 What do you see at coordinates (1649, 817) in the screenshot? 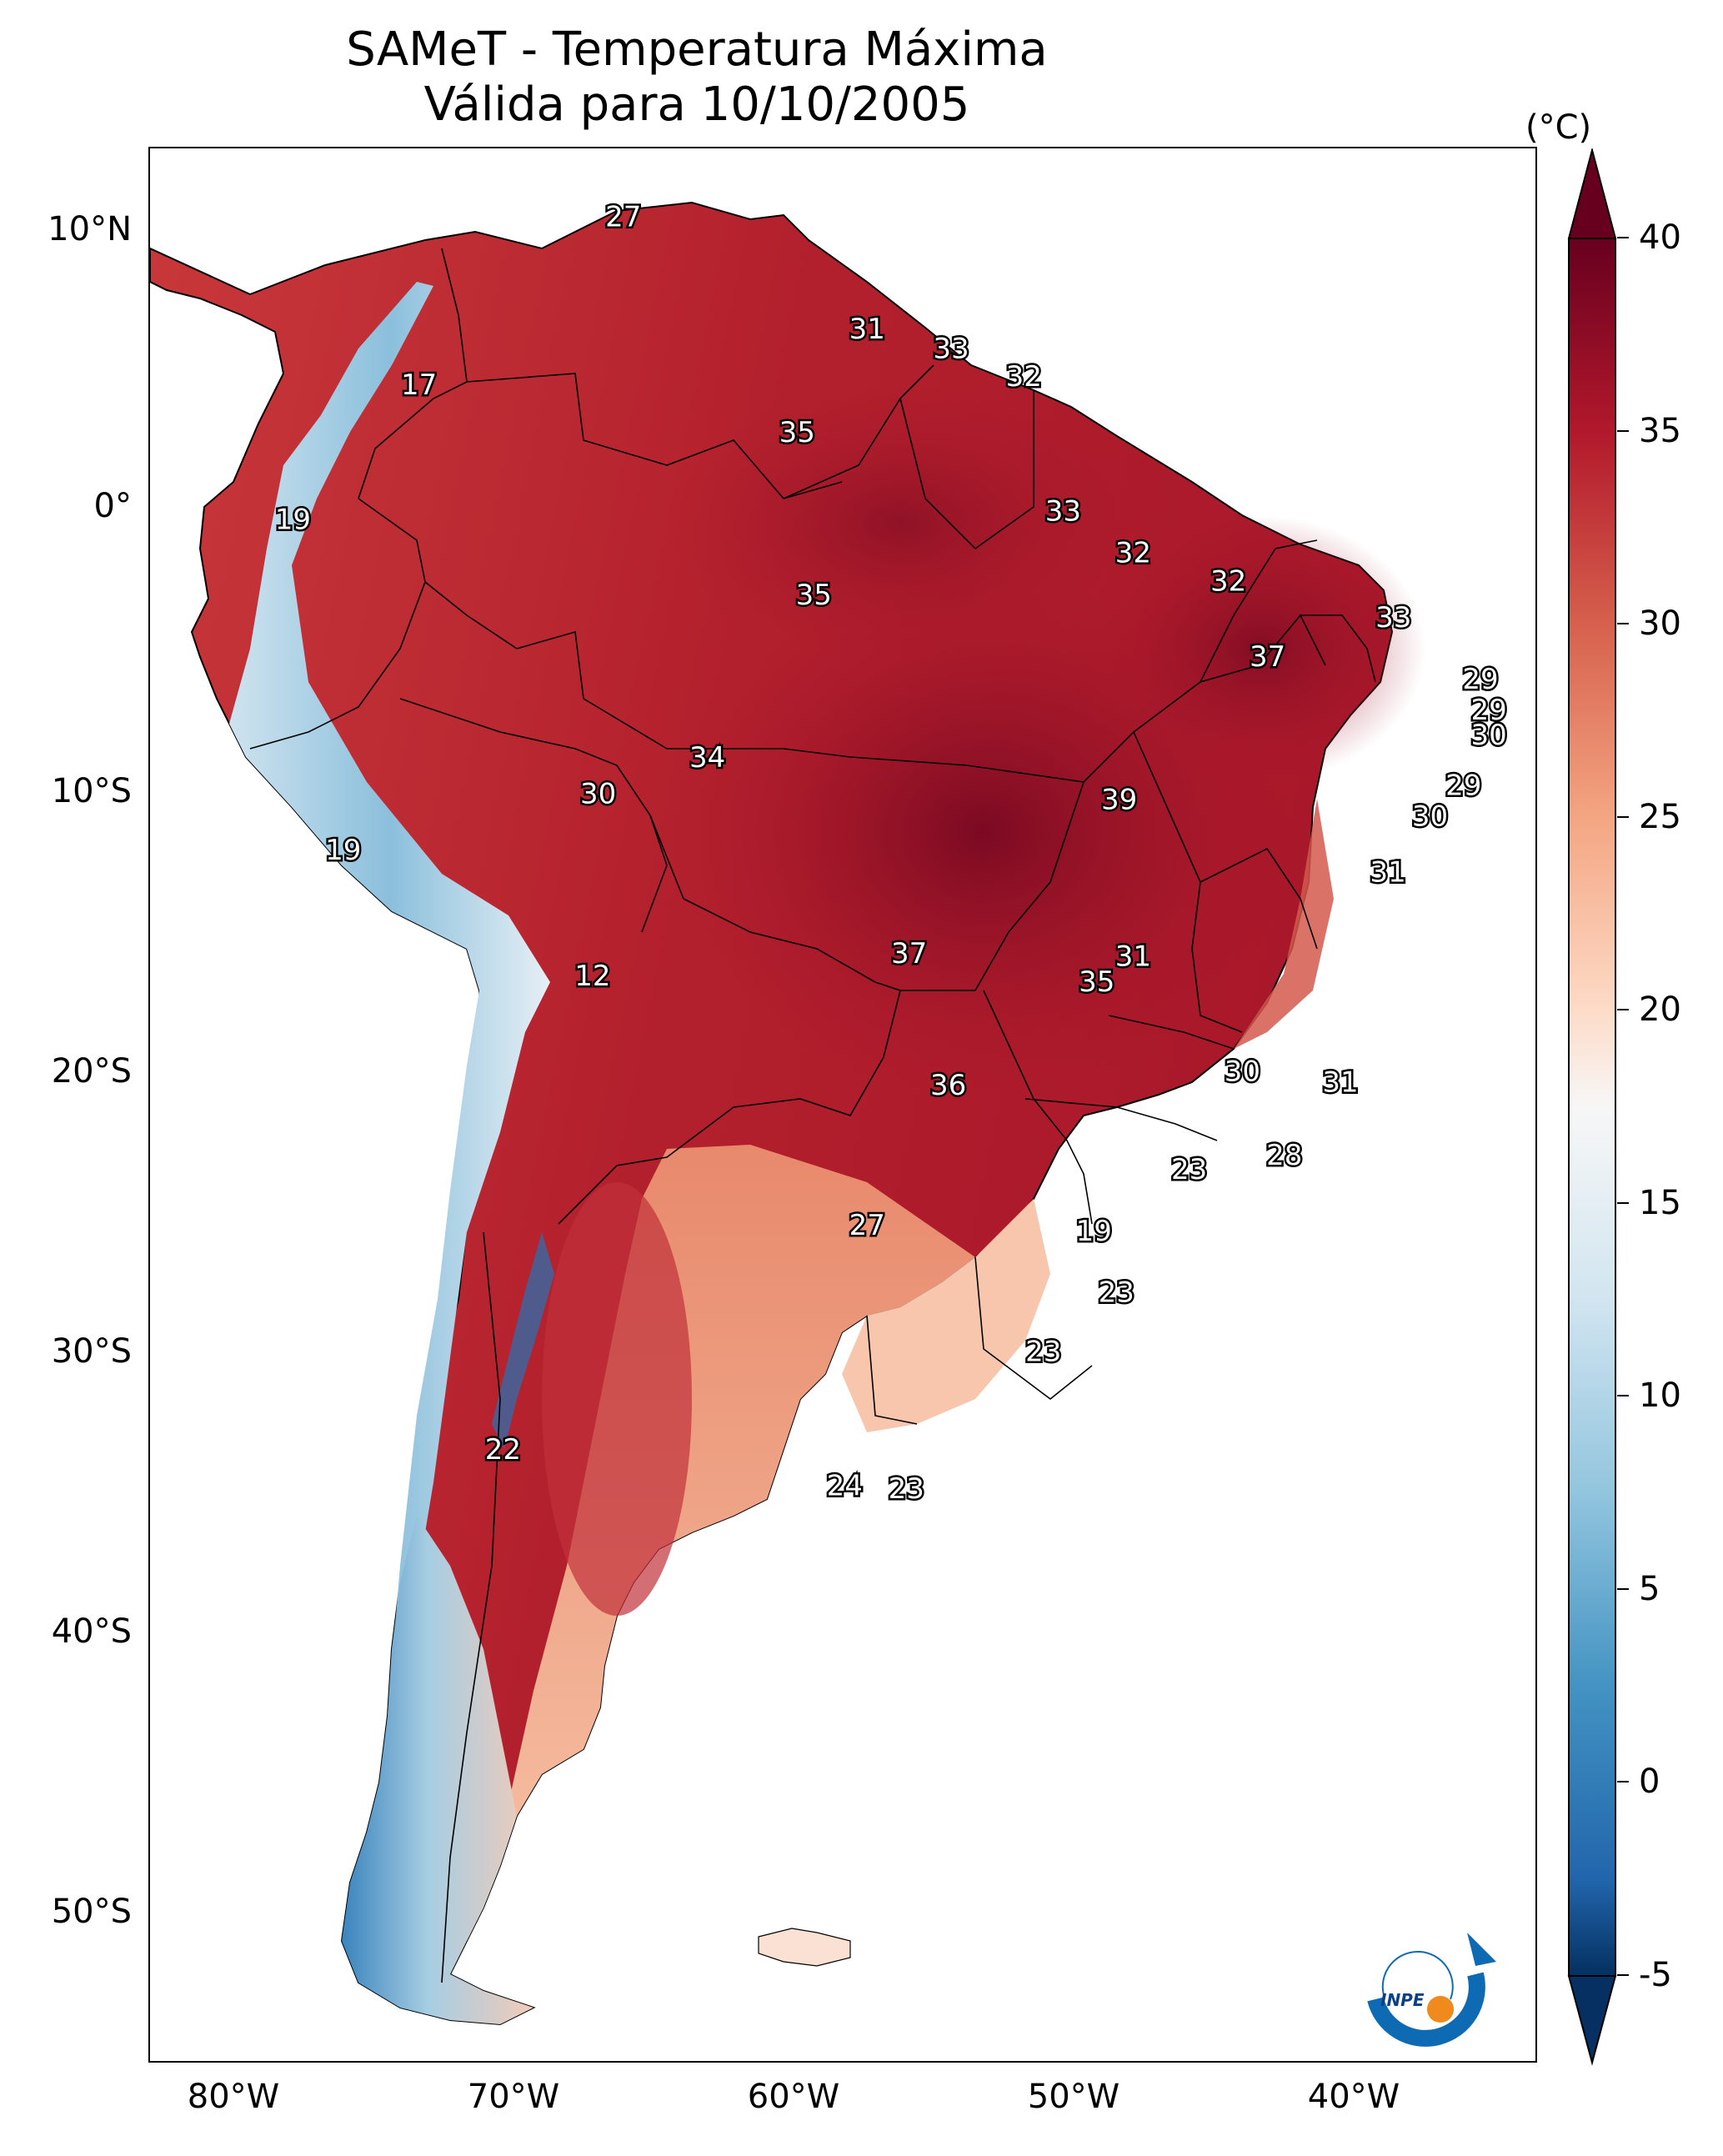
I see `colorbar-tick-25: 25` at bounding box center [1649, 817].